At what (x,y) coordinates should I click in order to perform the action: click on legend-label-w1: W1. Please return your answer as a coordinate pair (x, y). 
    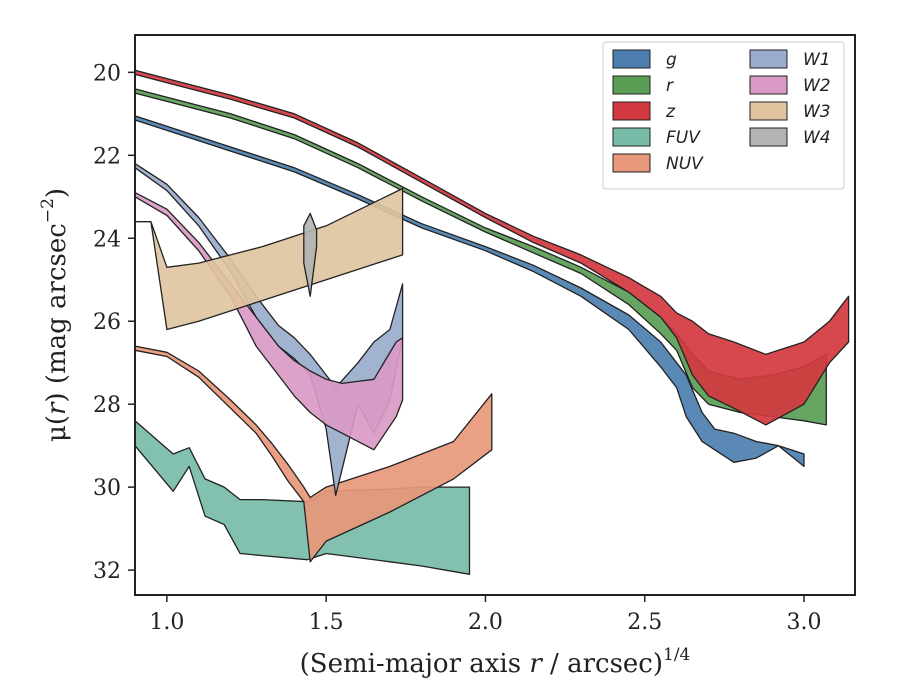
    Looking at the image, I should click on (817, 60).